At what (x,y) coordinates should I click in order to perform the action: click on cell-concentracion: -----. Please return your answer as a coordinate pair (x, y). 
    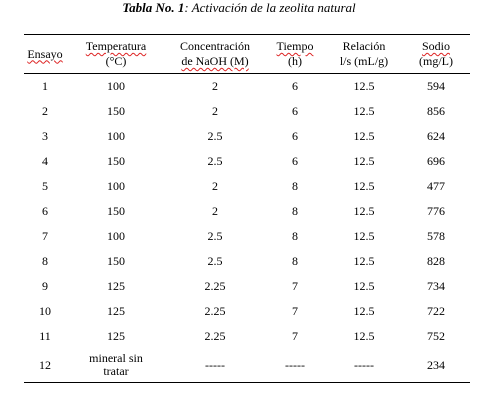
    Looking at the image, I should click on (215, 365).